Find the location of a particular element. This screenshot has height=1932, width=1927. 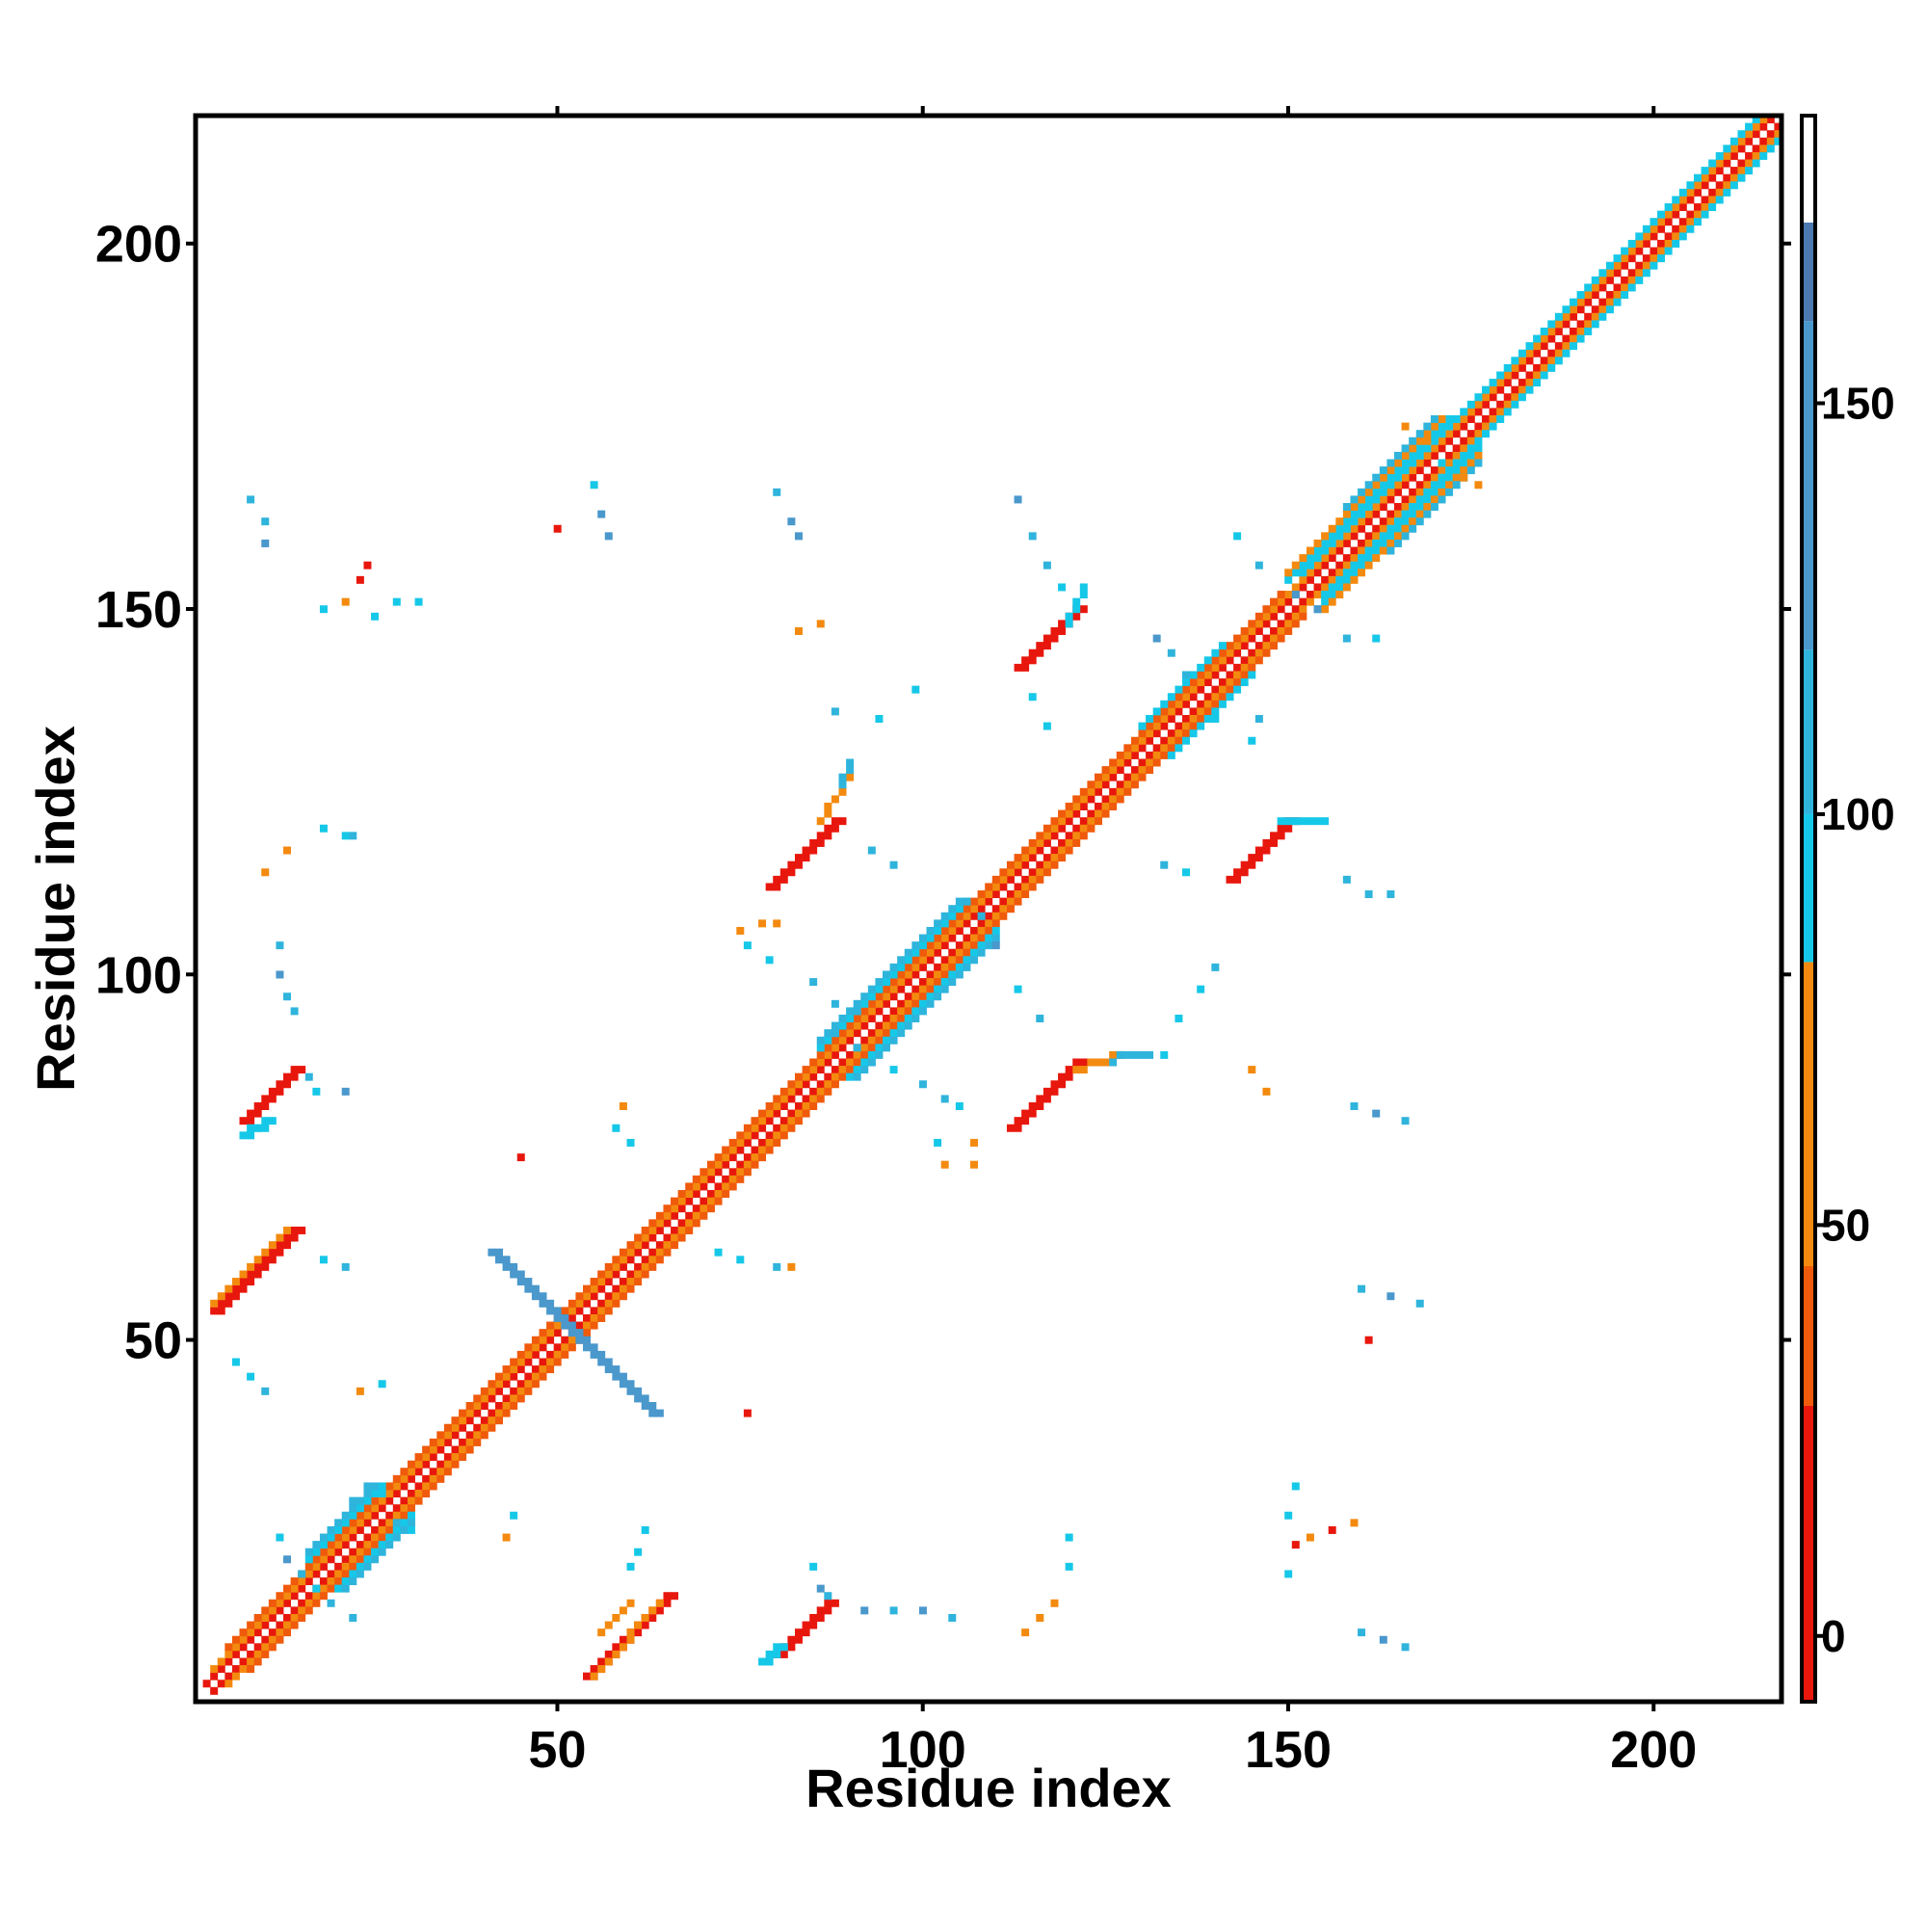

x-axis-title: Residue index is located at coordinates (989, 1788).